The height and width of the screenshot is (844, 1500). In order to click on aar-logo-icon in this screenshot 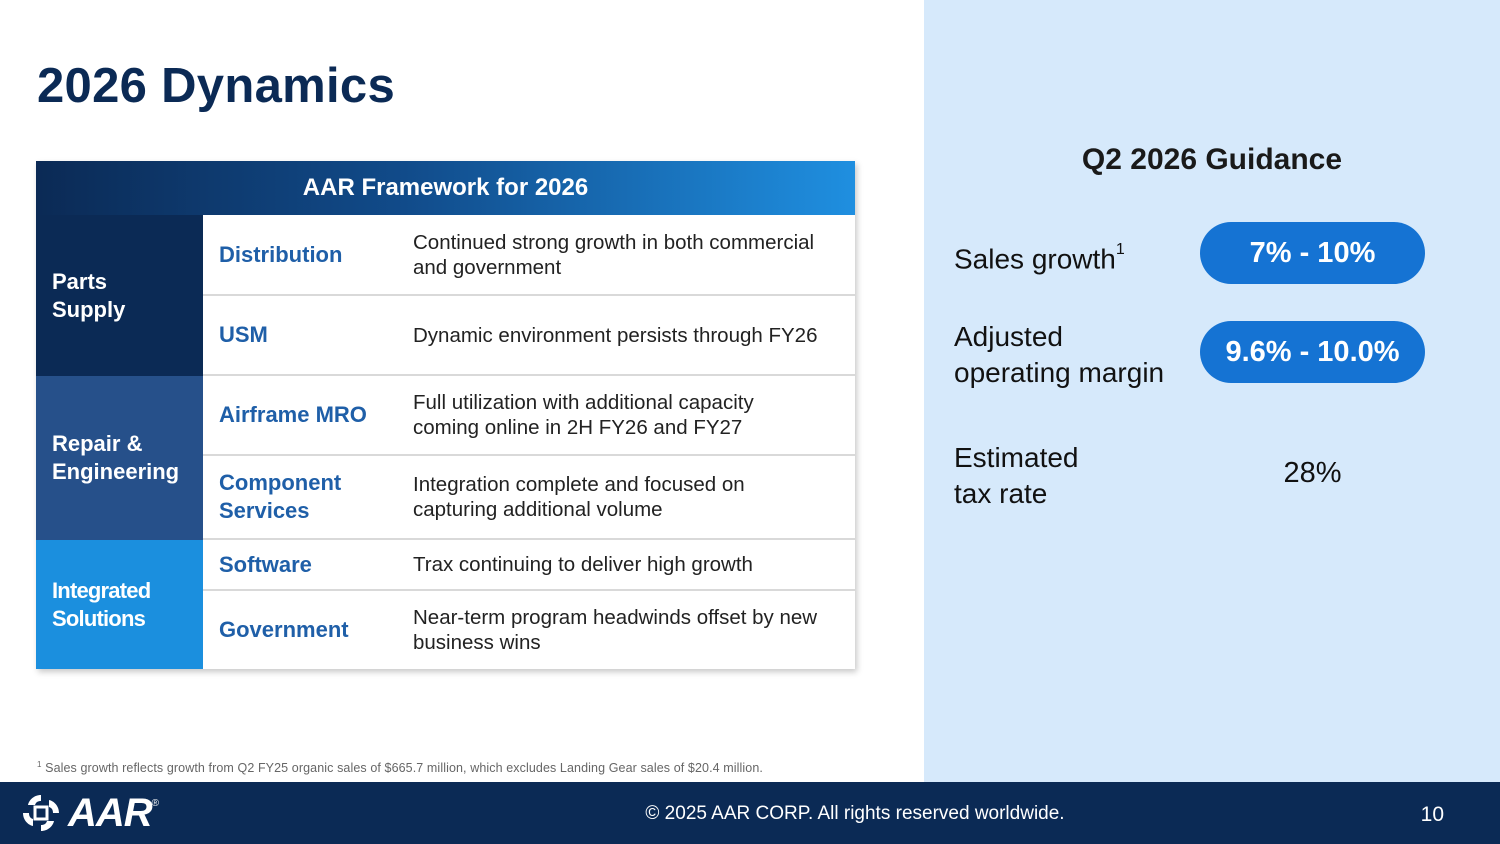, I will do `click(41, 813)`.